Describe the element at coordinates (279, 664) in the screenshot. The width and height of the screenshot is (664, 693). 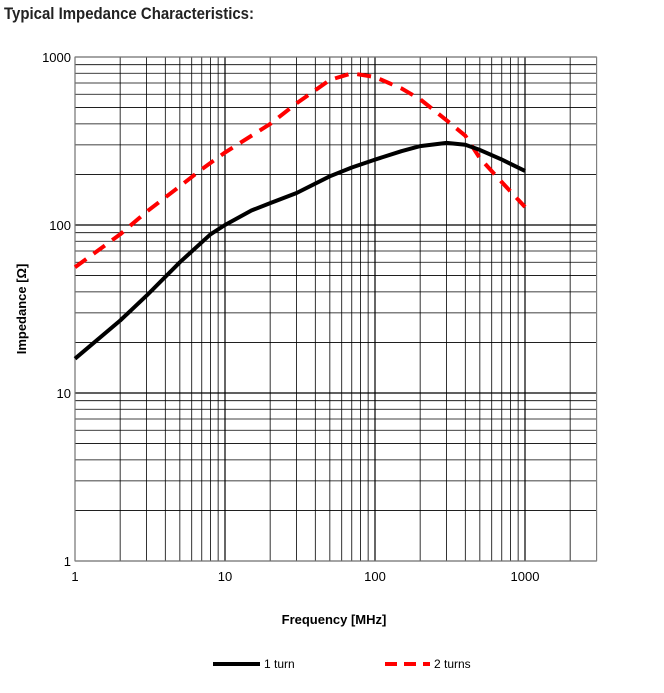
I see `legend-label: 1 turn` at that location.